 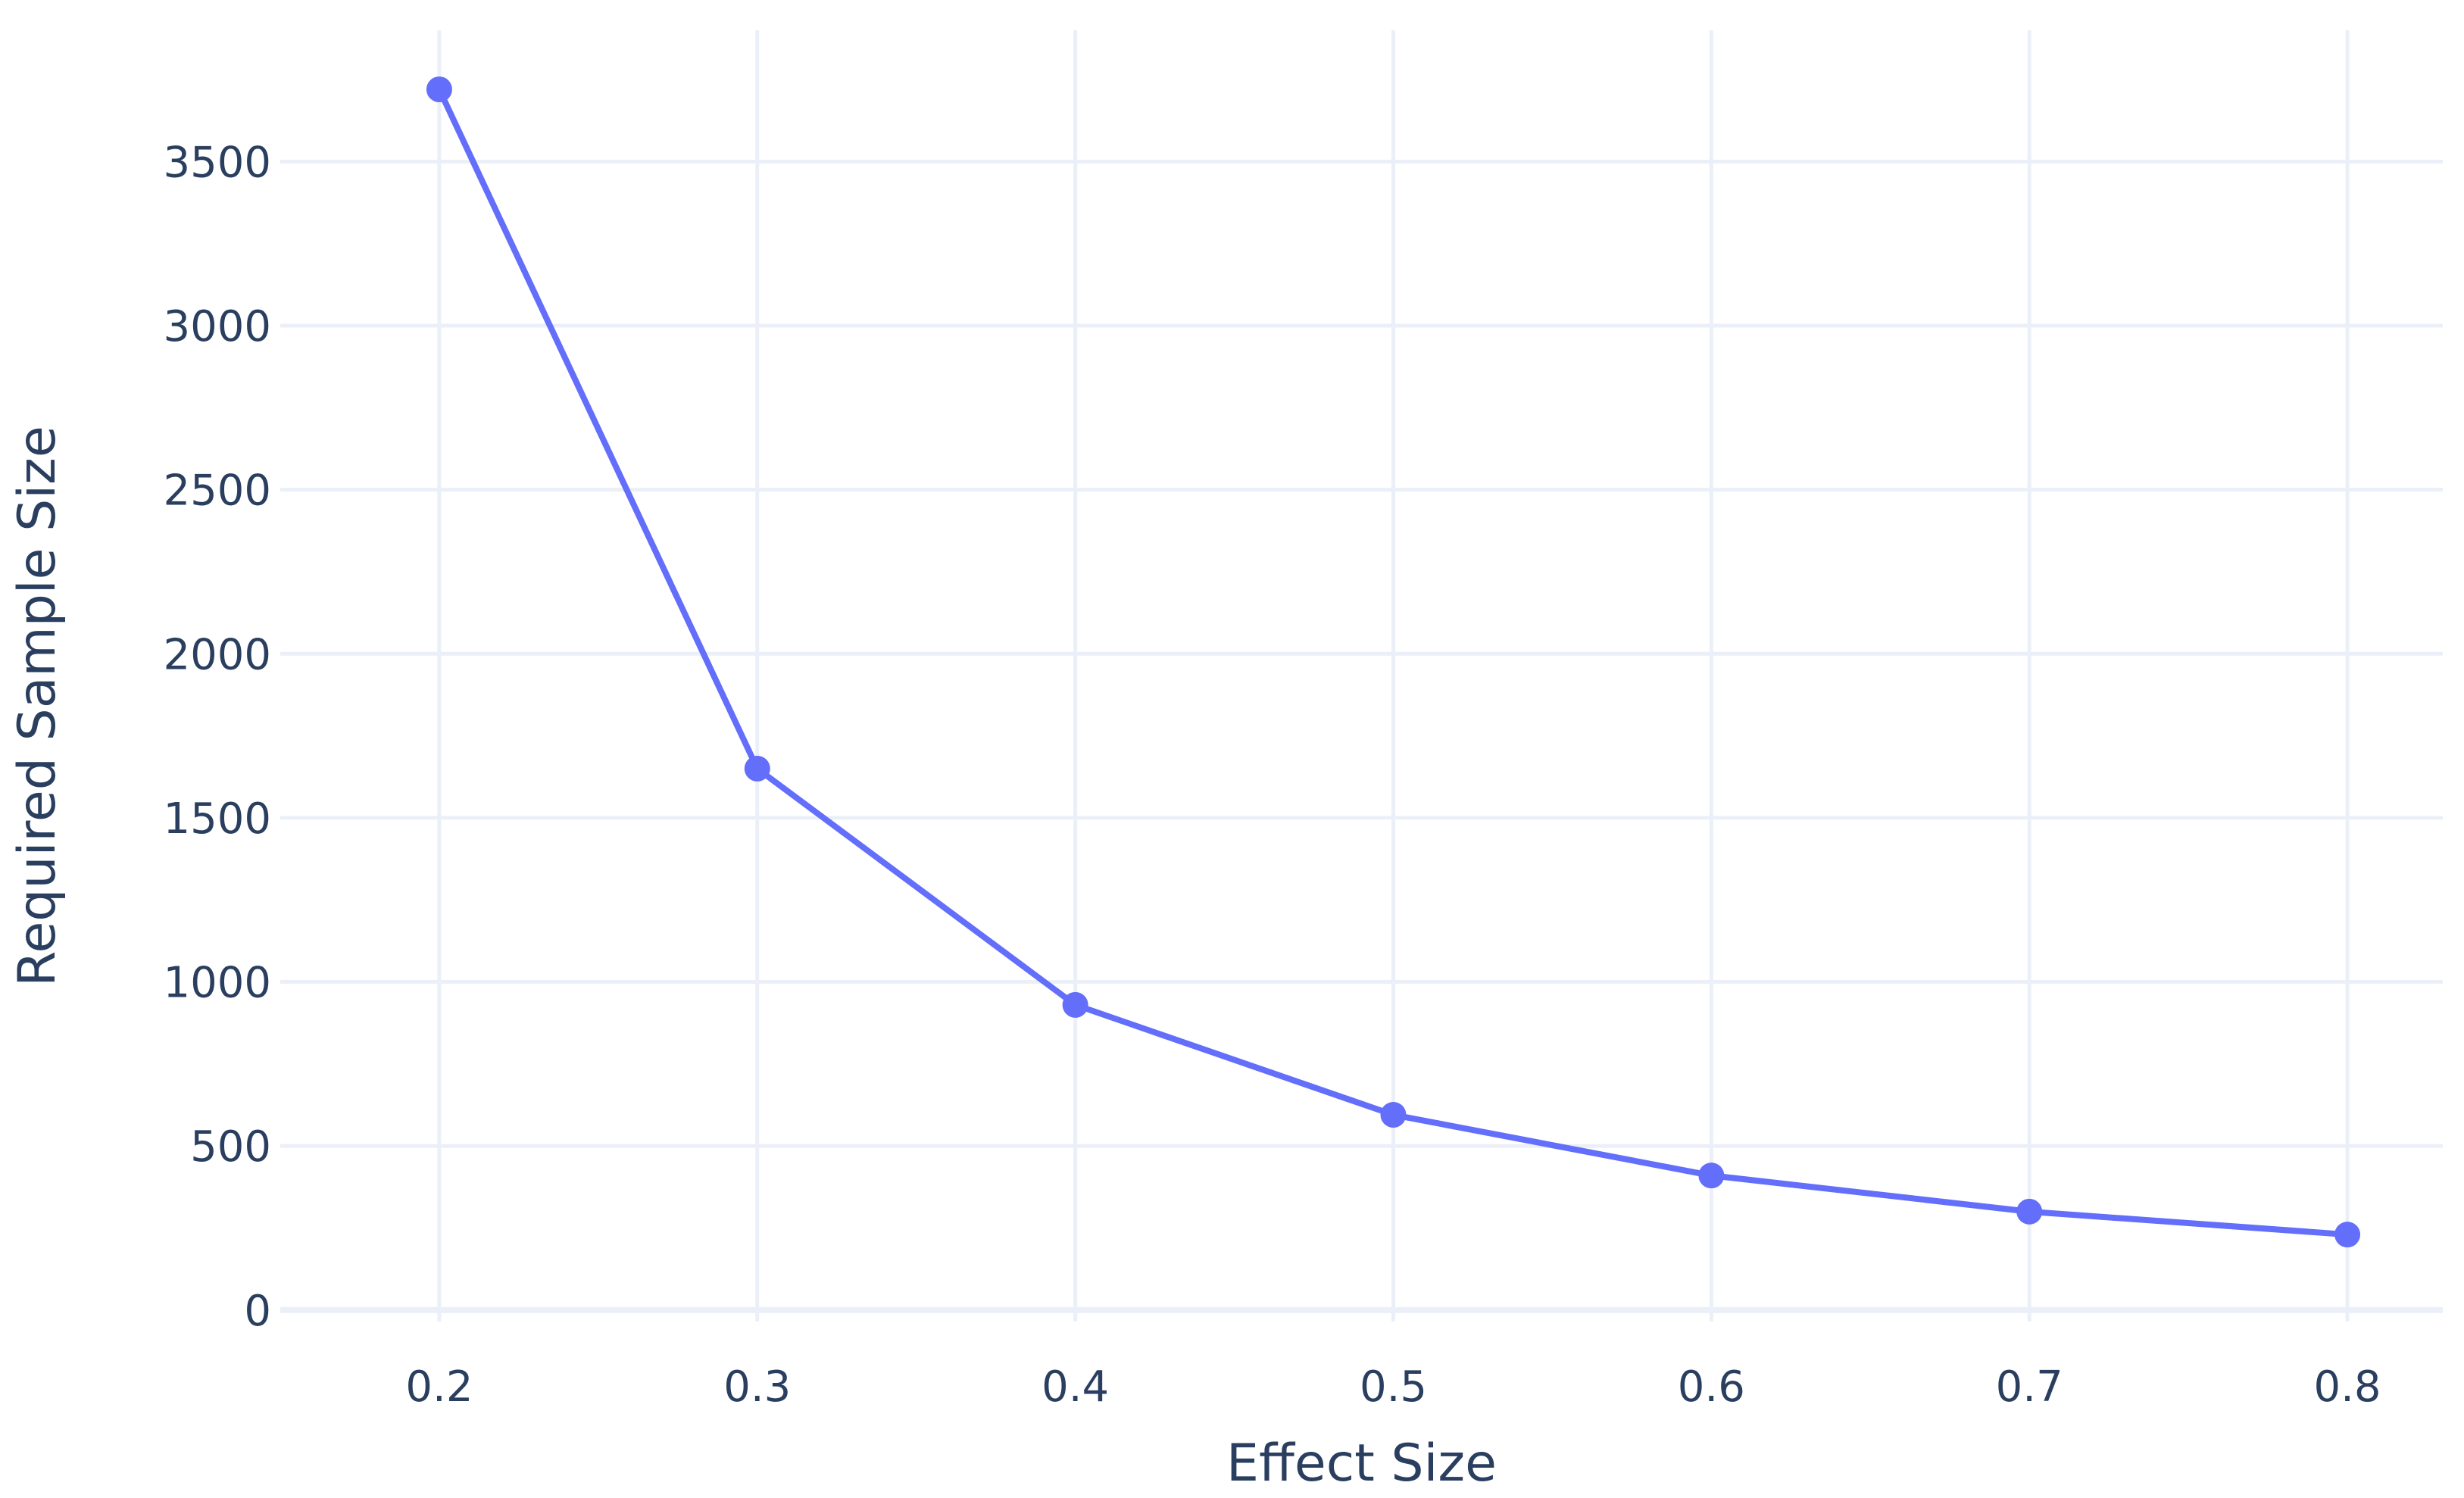 I want to click on y-tick-label: 500, so click(x=230, y=1147).